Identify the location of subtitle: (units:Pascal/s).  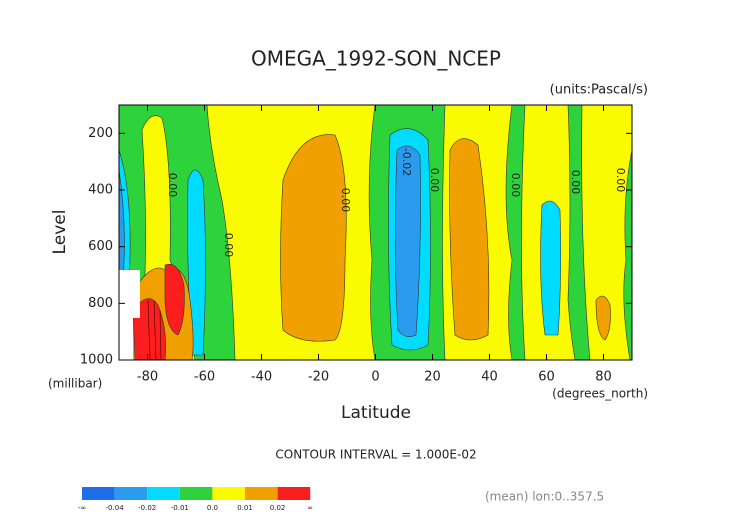
(599, 90).